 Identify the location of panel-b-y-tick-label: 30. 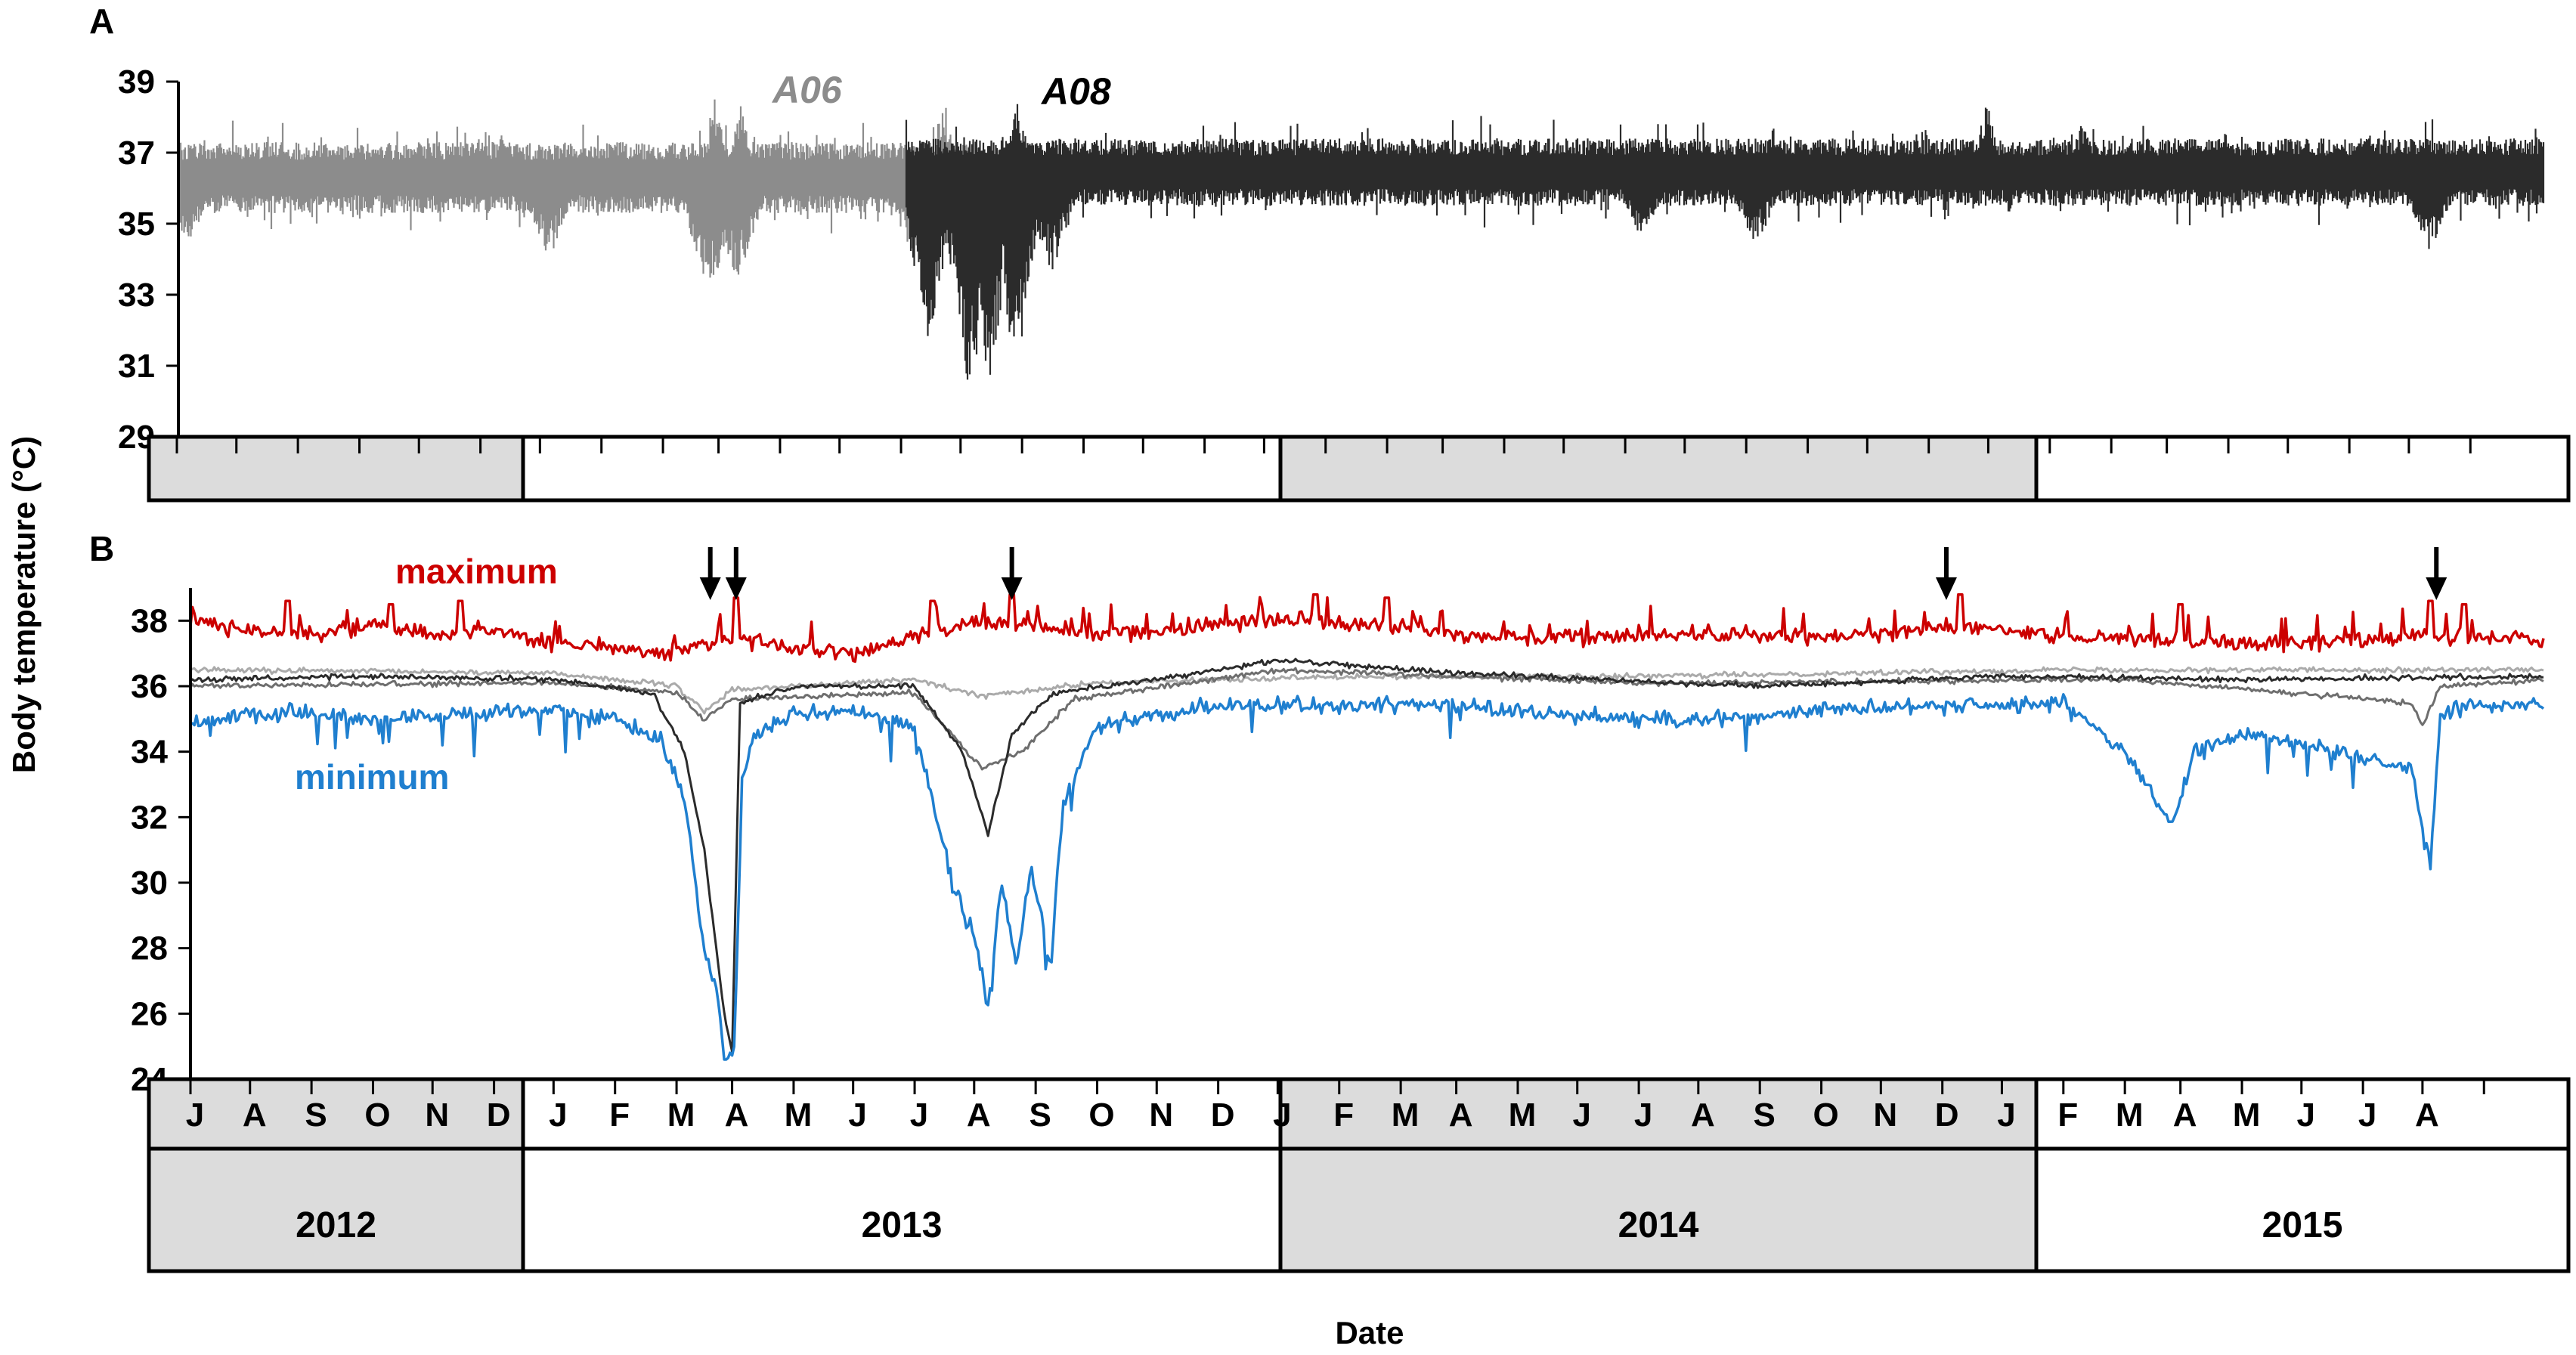
(149, 883).